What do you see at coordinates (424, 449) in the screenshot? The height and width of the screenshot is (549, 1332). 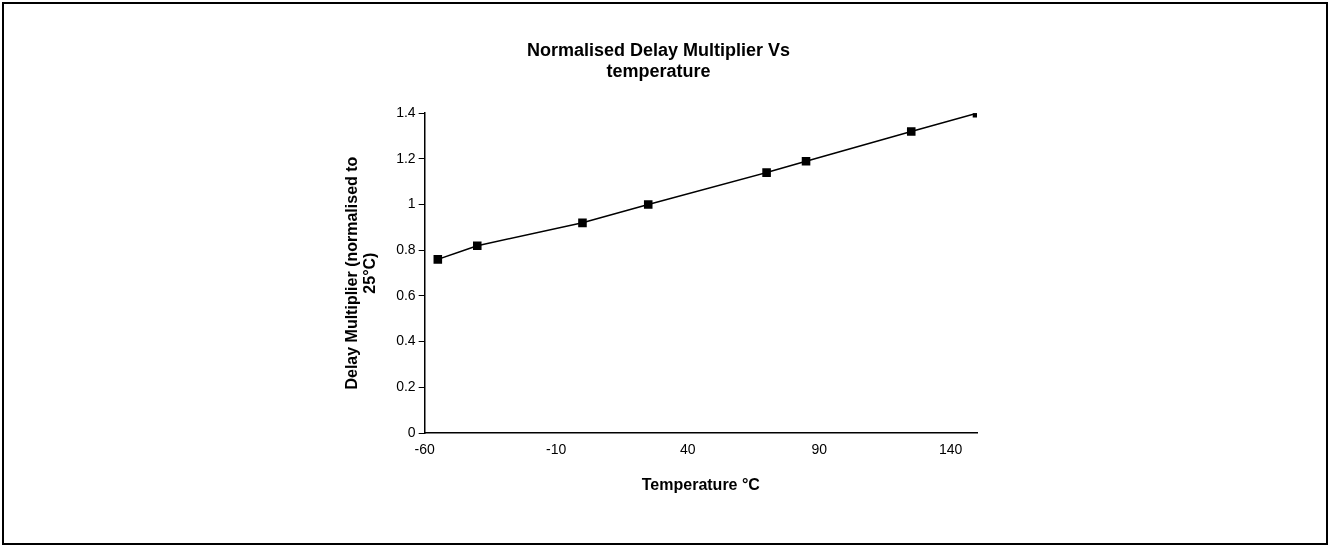 I see `x-tick-label: -60` at bounding box center [424, 449].